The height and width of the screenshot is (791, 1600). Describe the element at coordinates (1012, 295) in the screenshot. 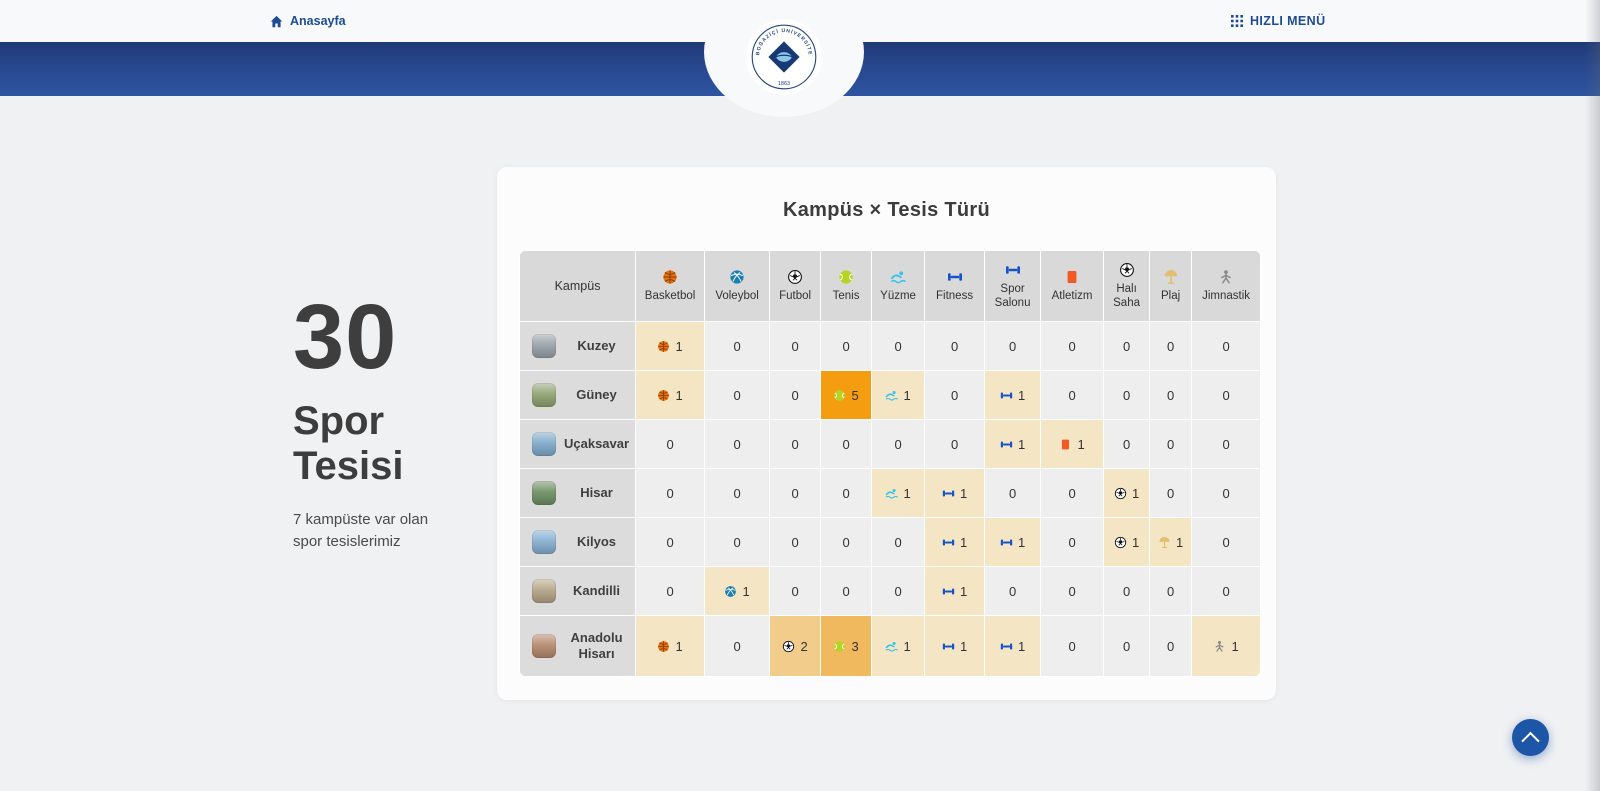

I see `col-header-label: Spor Salonu` at that location.